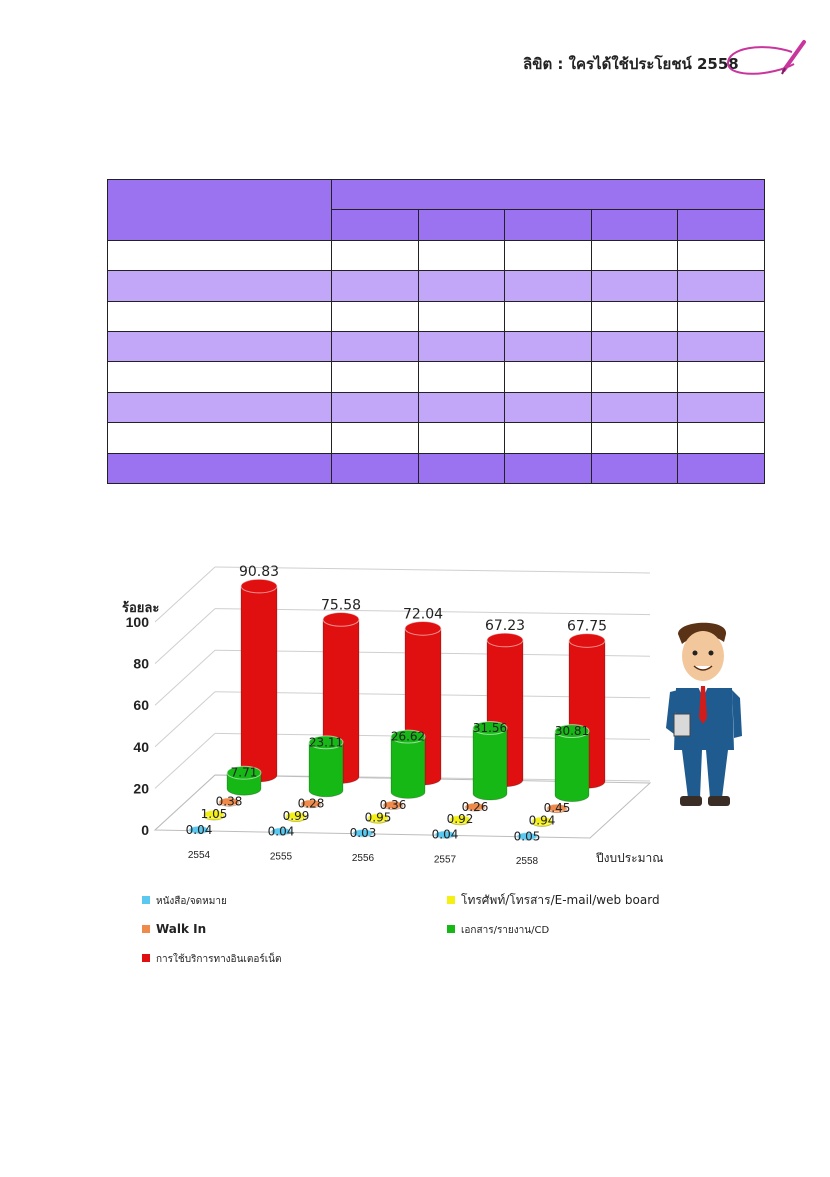 This screenshot has width=830, height=1177. Describe the element at coordinates (629, 858) in the screenshot. I see `x-axis-label: ปีงบประมาณ` at that location.